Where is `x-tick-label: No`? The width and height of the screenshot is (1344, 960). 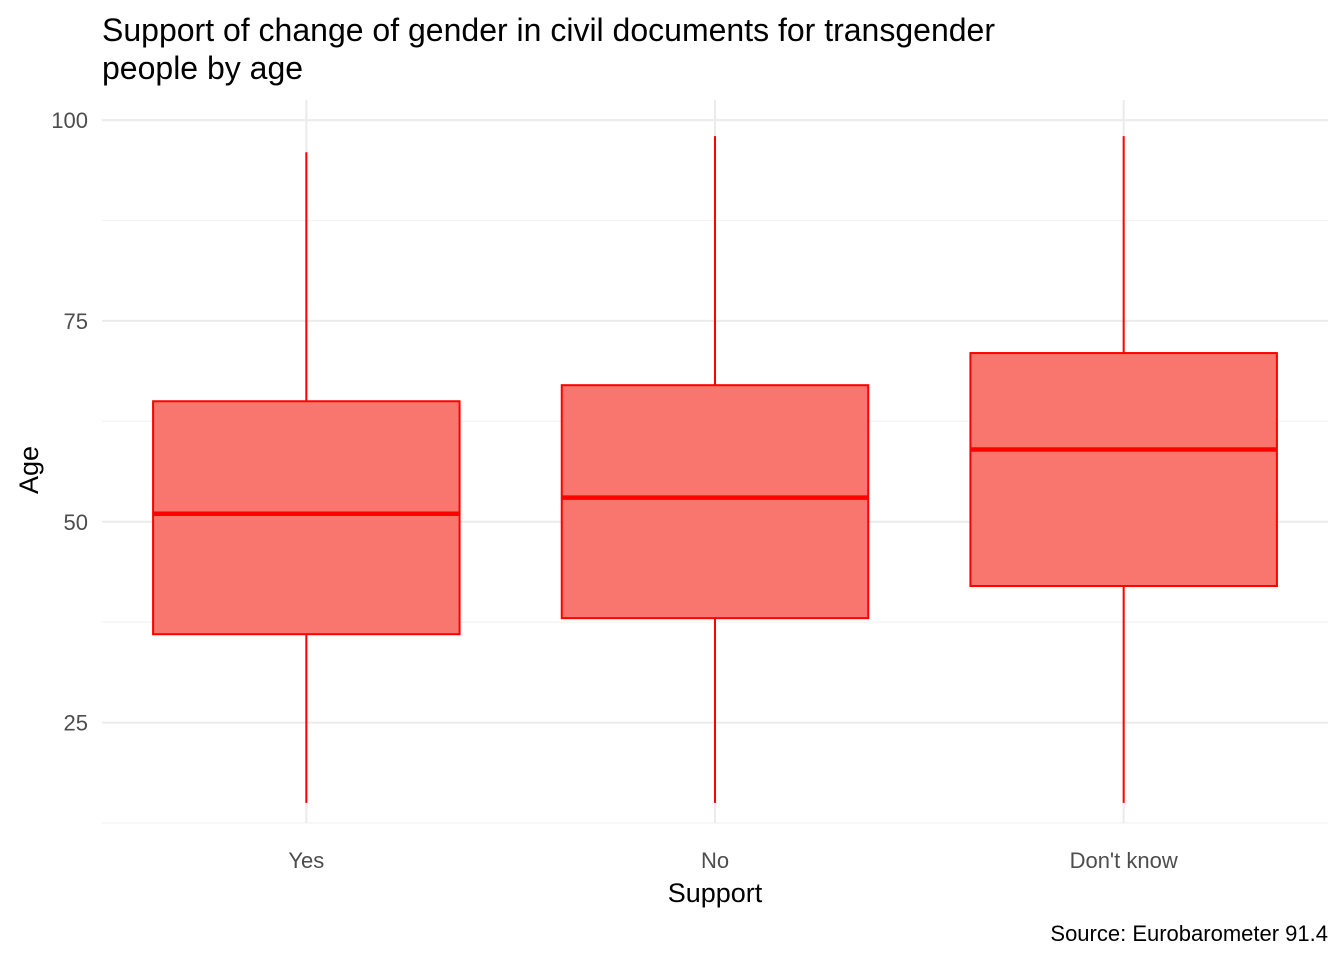
x-tick-label: No is located at coordinates (715, 860).